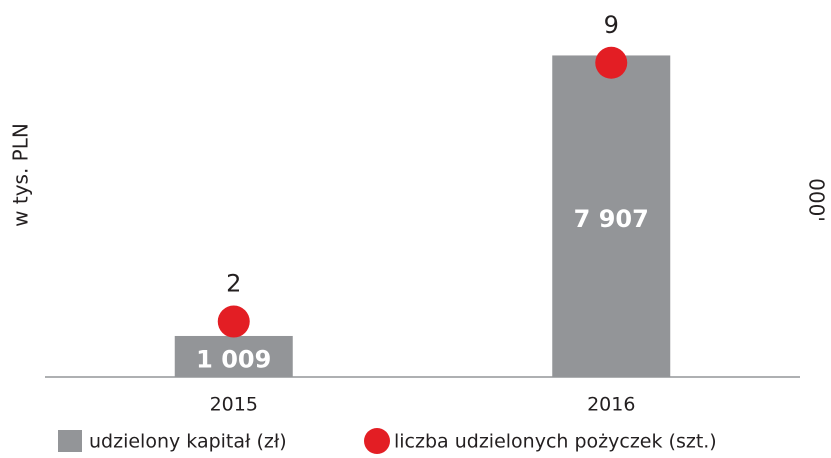  Describe the element at coordinates (234, 405) in the screenshot. I see `x-tick-label: 2015` at that location.